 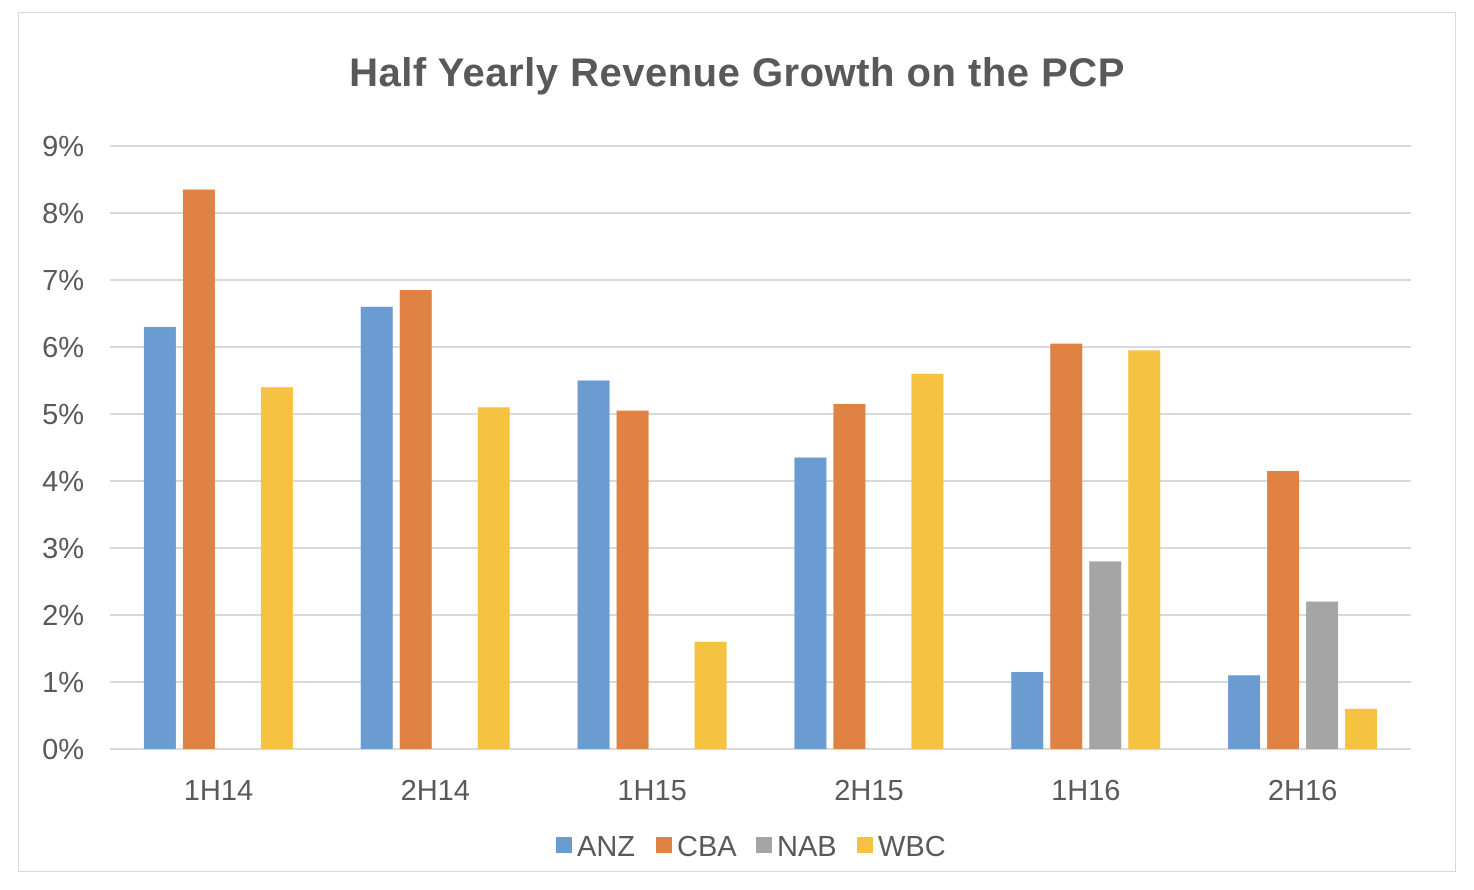 What do you see at coordinates (810, 603) in the screenshot?
I see `bar-anz-2h15` at bounding box center [810, 603].